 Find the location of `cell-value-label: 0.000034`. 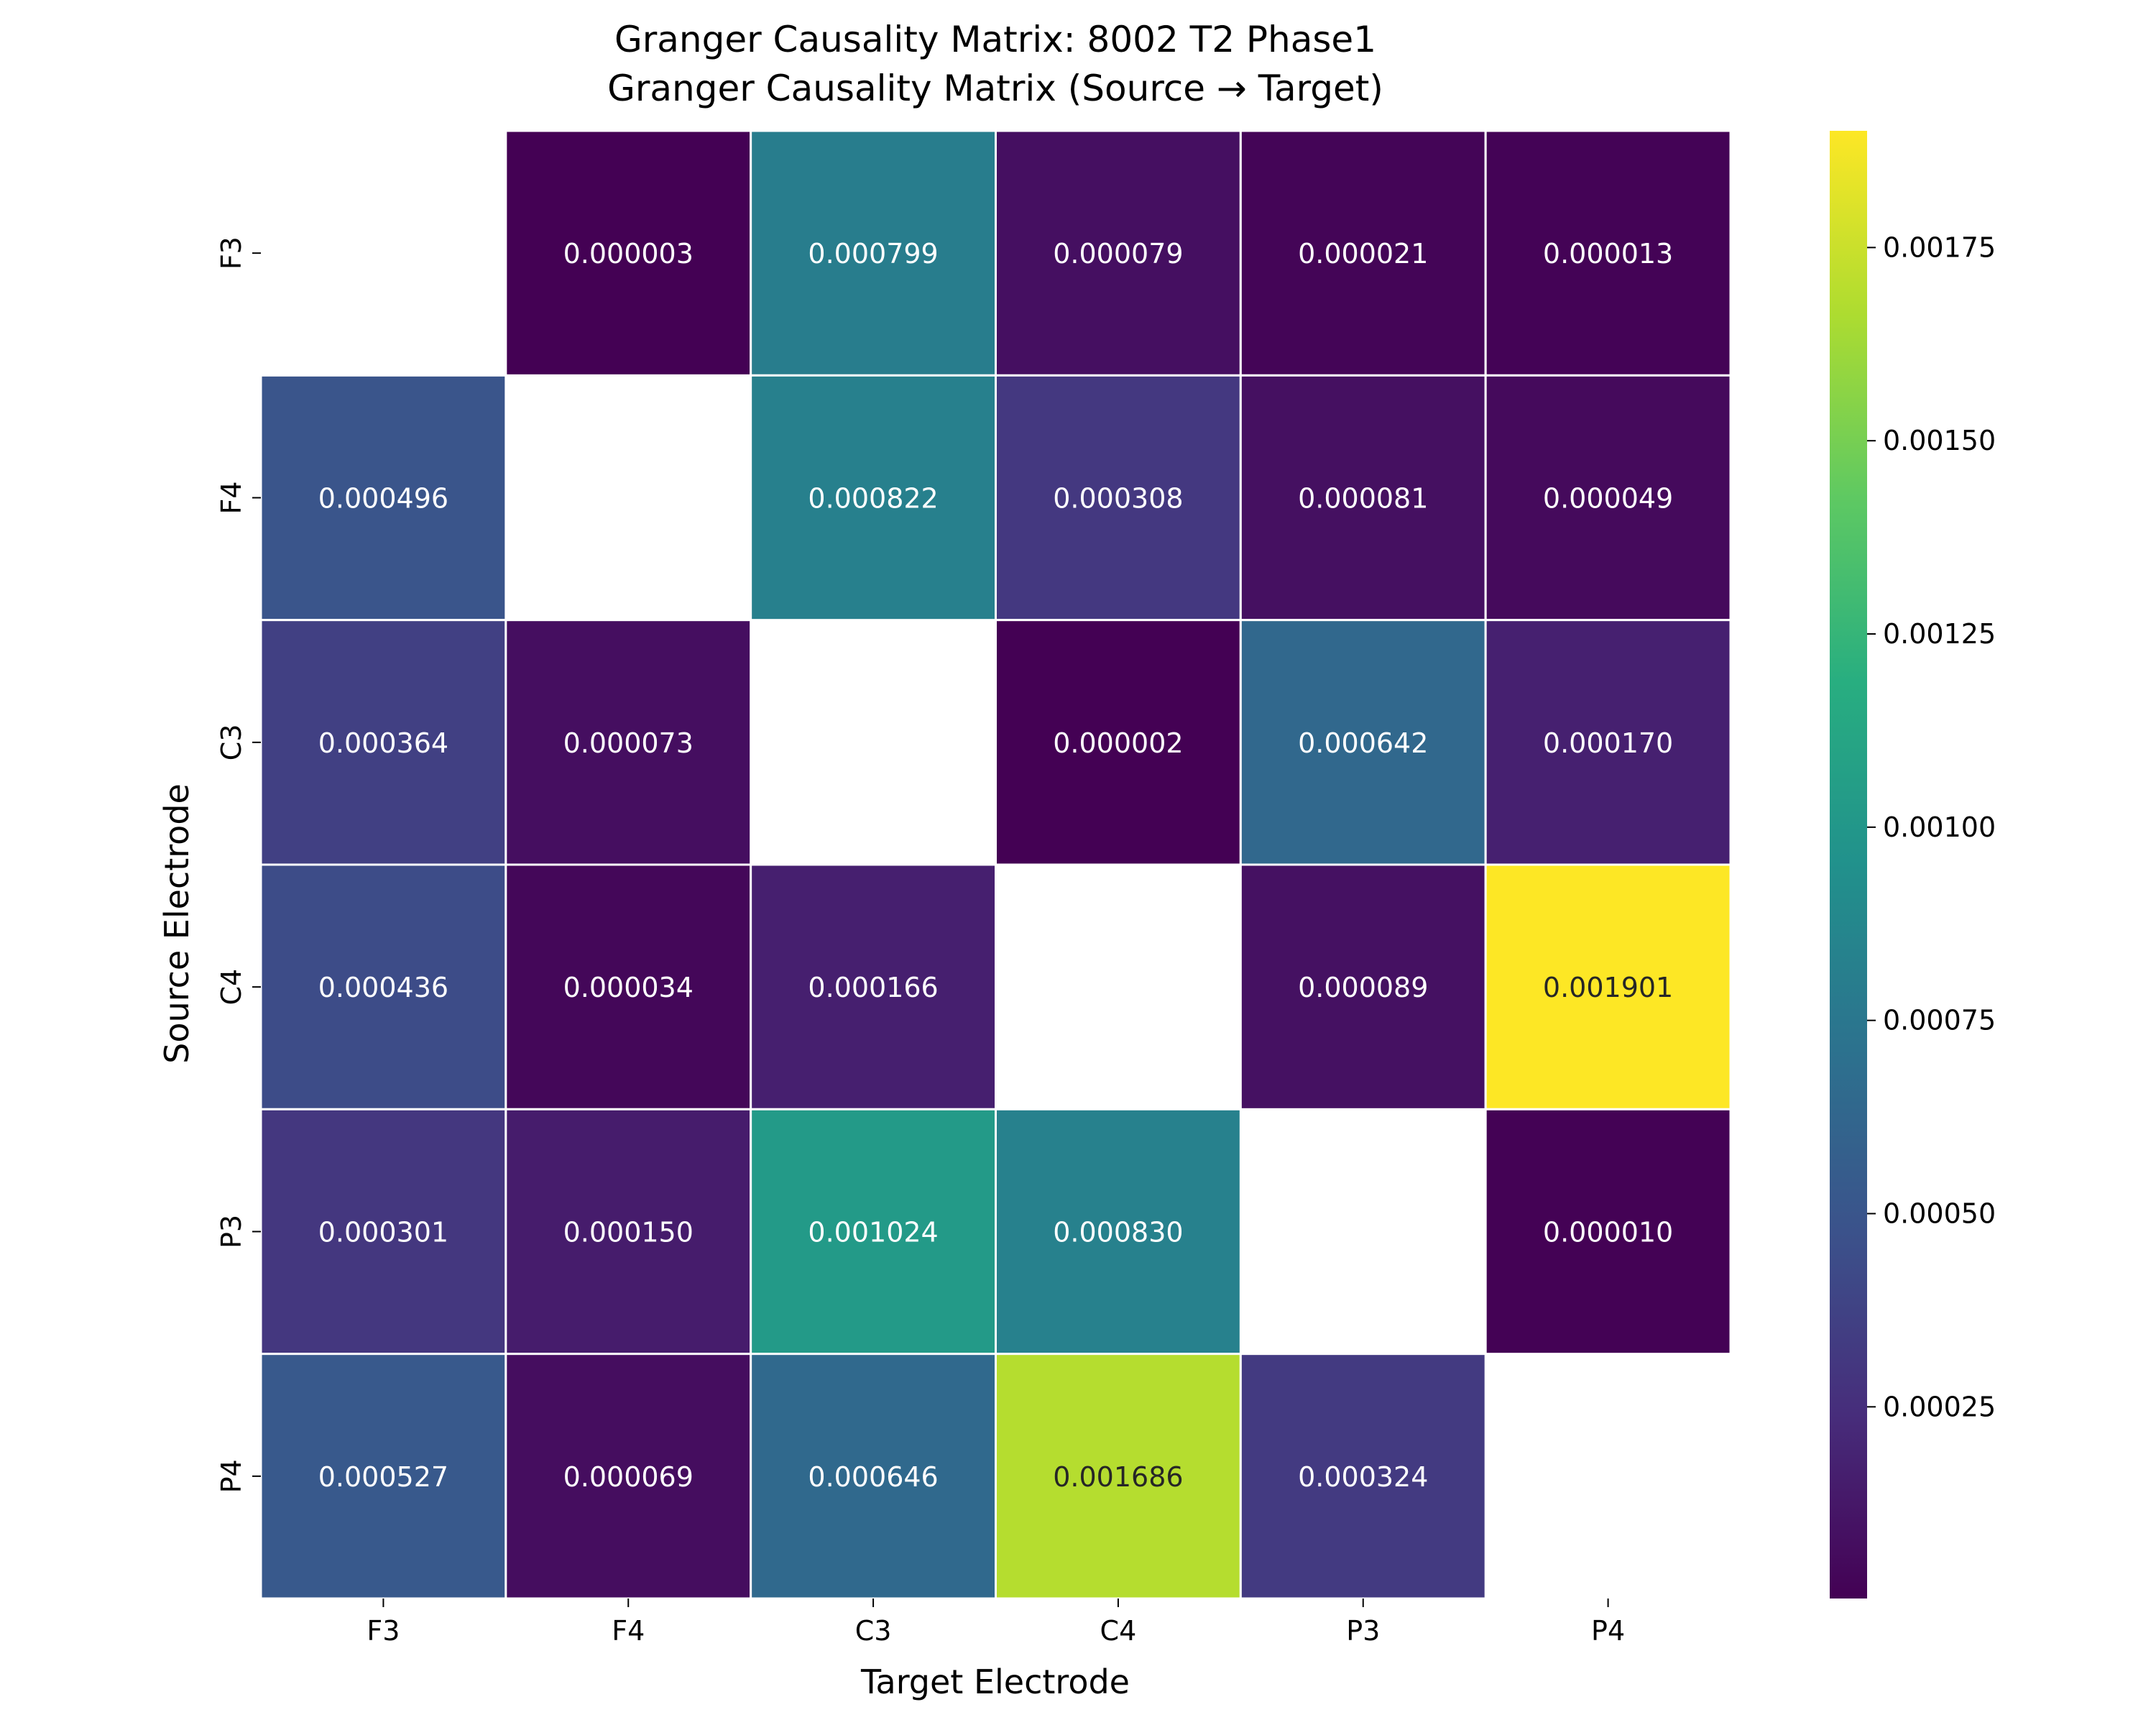

cell-value-label: 0.000034 is located at coordinates (628, 987).